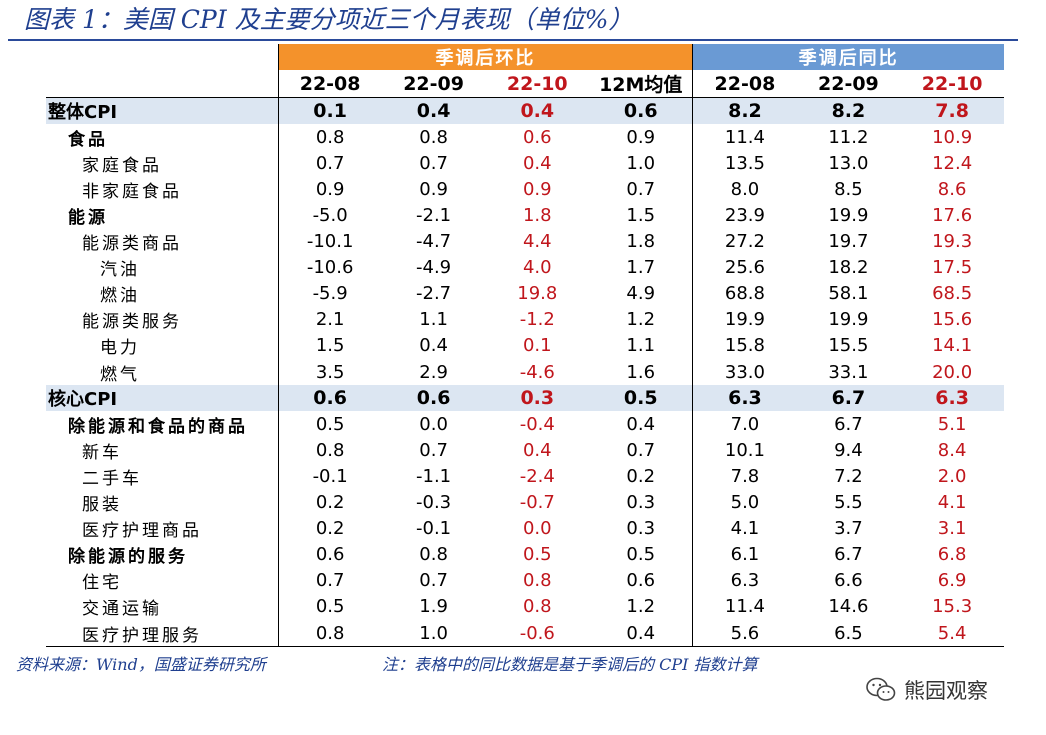 The height and width of the screenshot is (735, 1046). I want to click on row-label: 二手车, so click(162, 476).